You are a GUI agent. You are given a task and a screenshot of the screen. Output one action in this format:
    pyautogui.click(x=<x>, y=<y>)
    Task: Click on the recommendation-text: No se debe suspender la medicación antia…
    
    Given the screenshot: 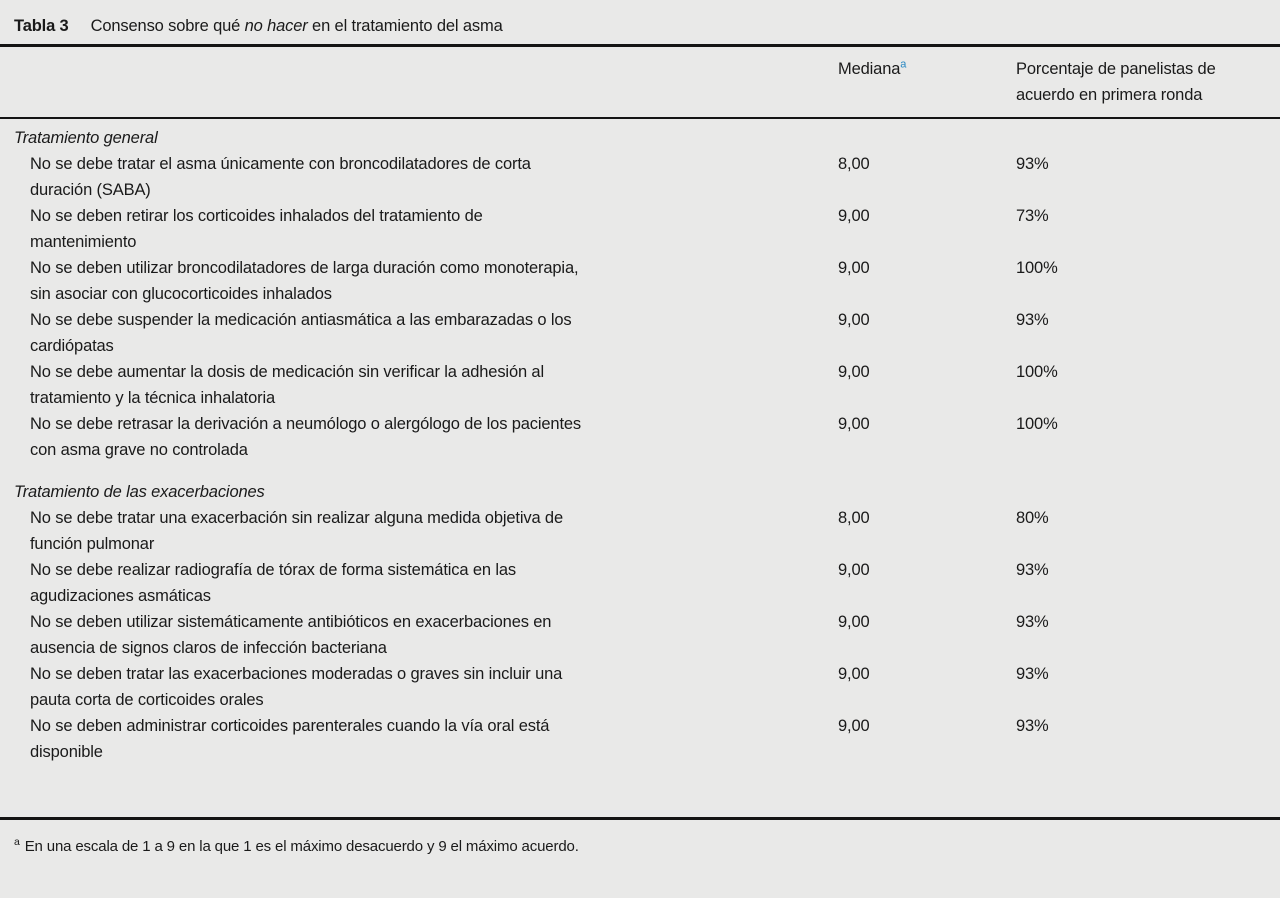 What is the action you would take?
    pyautogui.click(x=301, y=333)
    